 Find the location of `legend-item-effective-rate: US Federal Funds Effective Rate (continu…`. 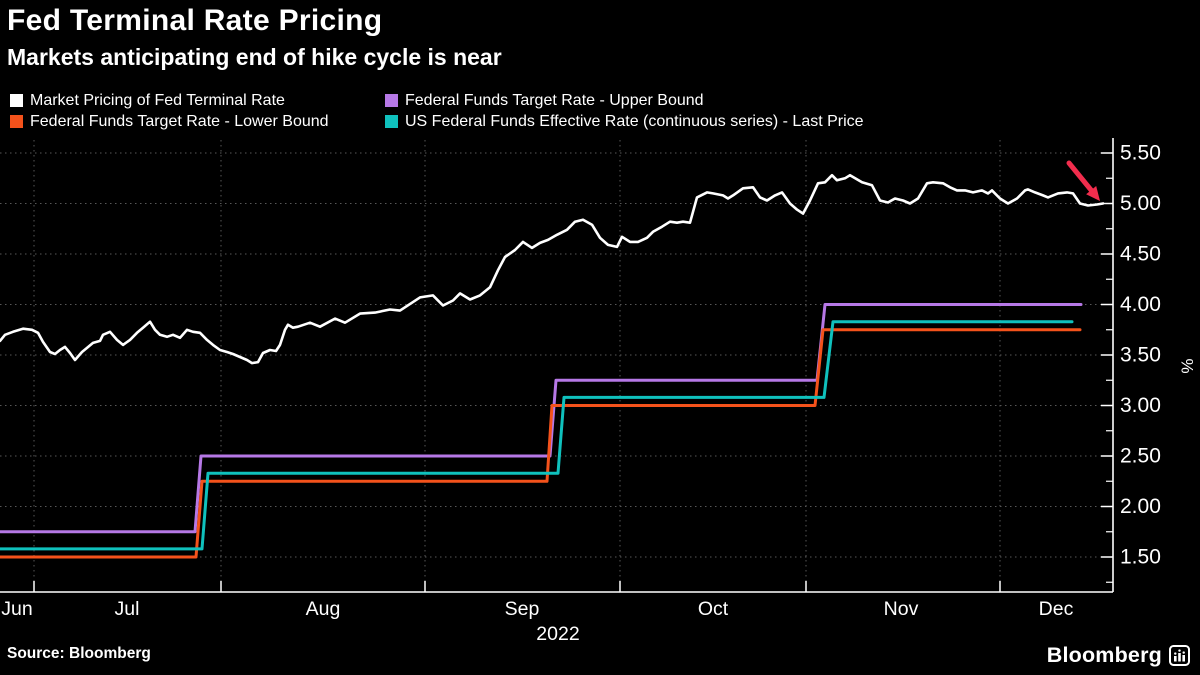

legend-item-effective-rate: US Federal Funds Effective Rate (continu… is located at coordinates (624, 121).